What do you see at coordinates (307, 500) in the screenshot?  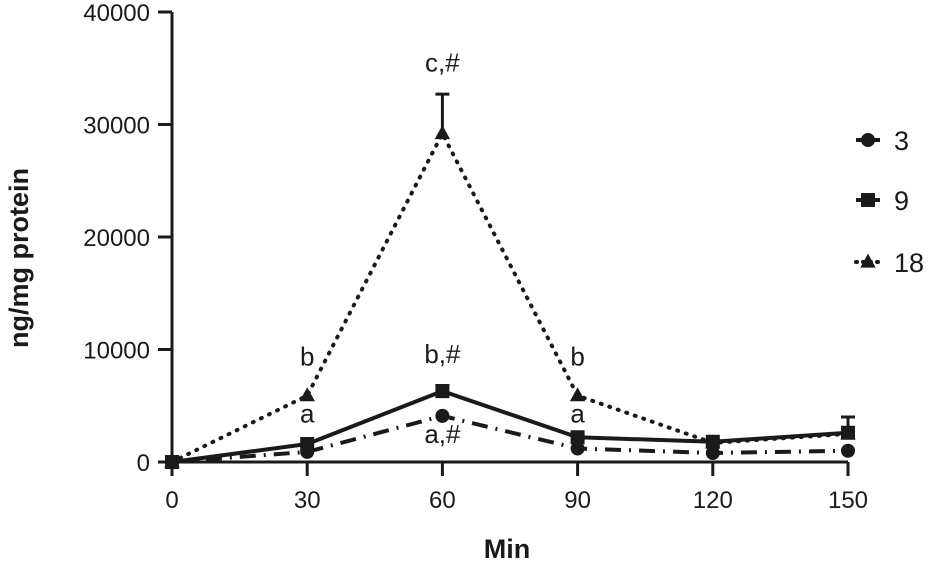 I see `x-tick-label: 30` at bounding box center [307, 500].